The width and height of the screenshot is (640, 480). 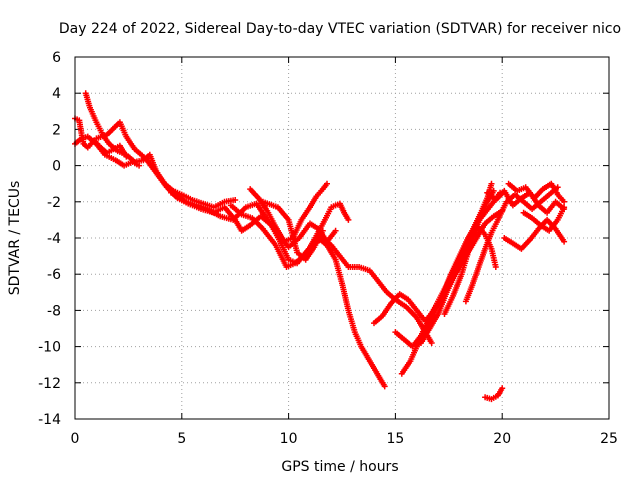 What do you see at coordinates (56, 167) in the screenshot?
I see `y-tick-label: 0` at bounding box center [56, 167].